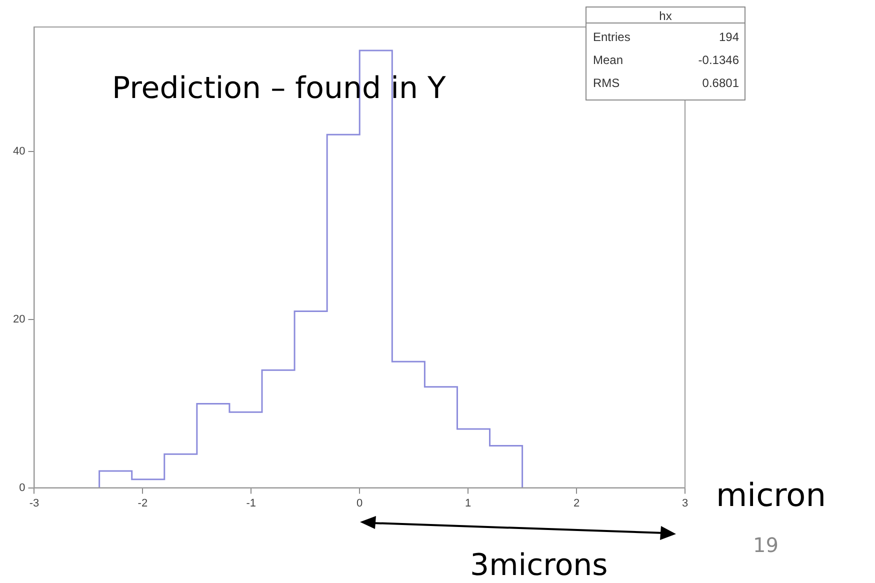  I want to click on text: Entries 194, so click(666, 37).